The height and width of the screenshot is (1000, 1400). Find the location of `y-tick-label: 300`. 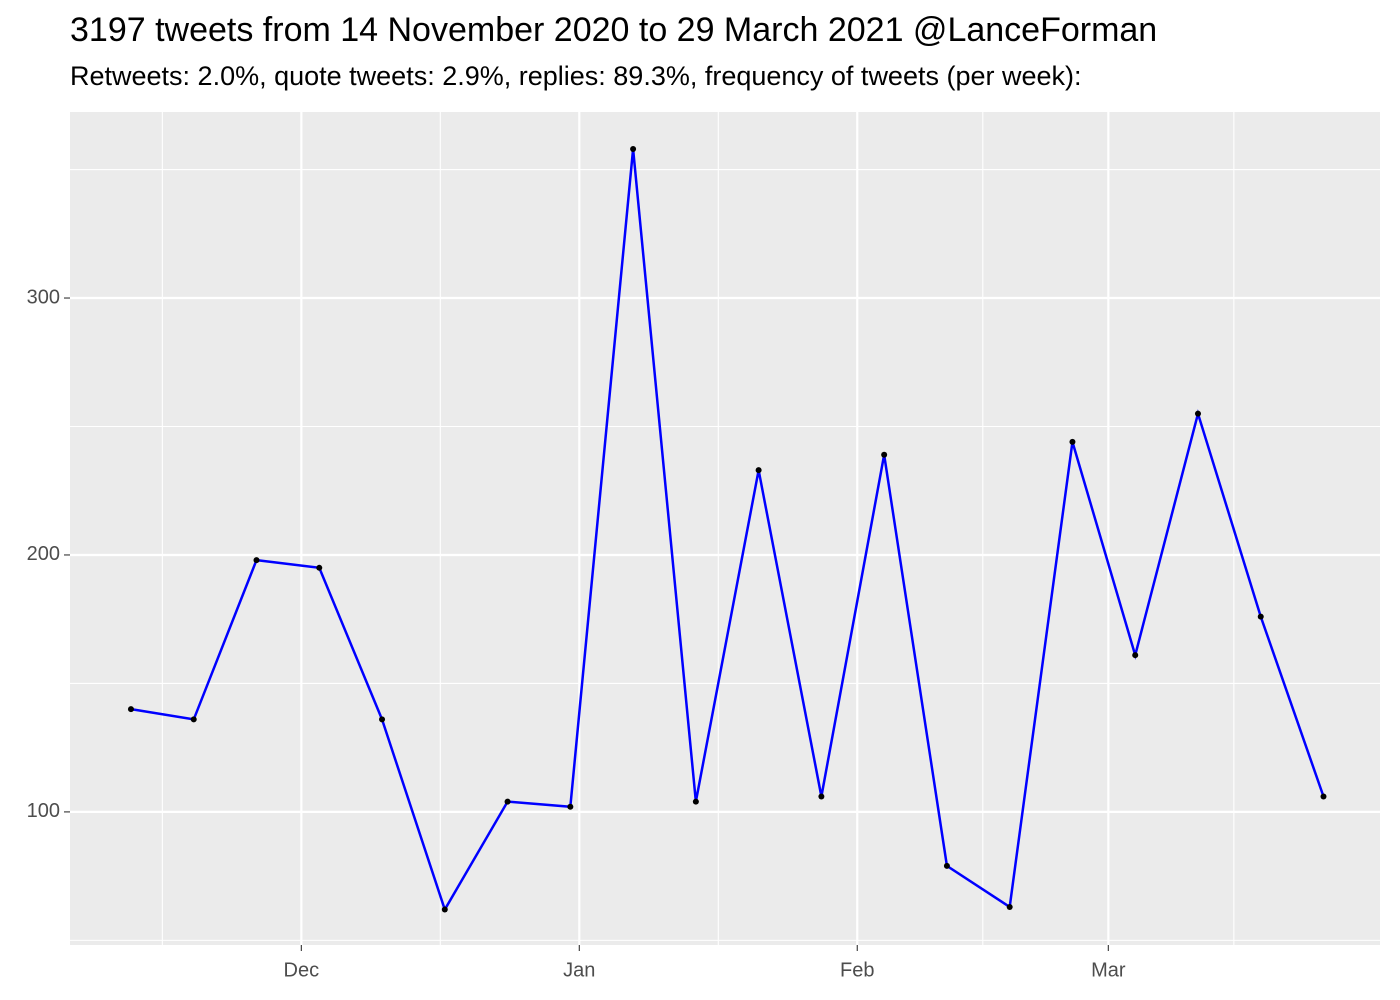

y-tick-label: 300 is located at coordinates (43, 297).